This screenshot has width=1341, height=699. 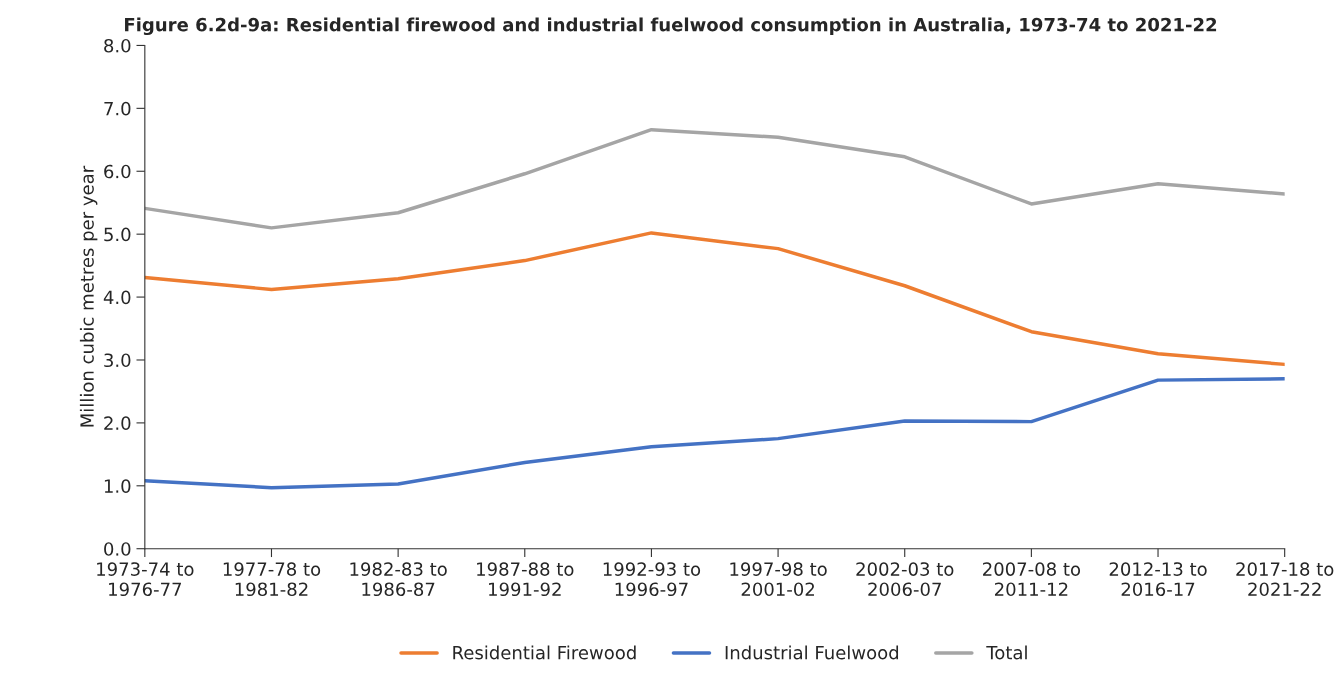 What do you see at coordinates (544, 652) in the screenshot?
I see `legend-label: Residential Firewood` at bounding box center [544, 652].